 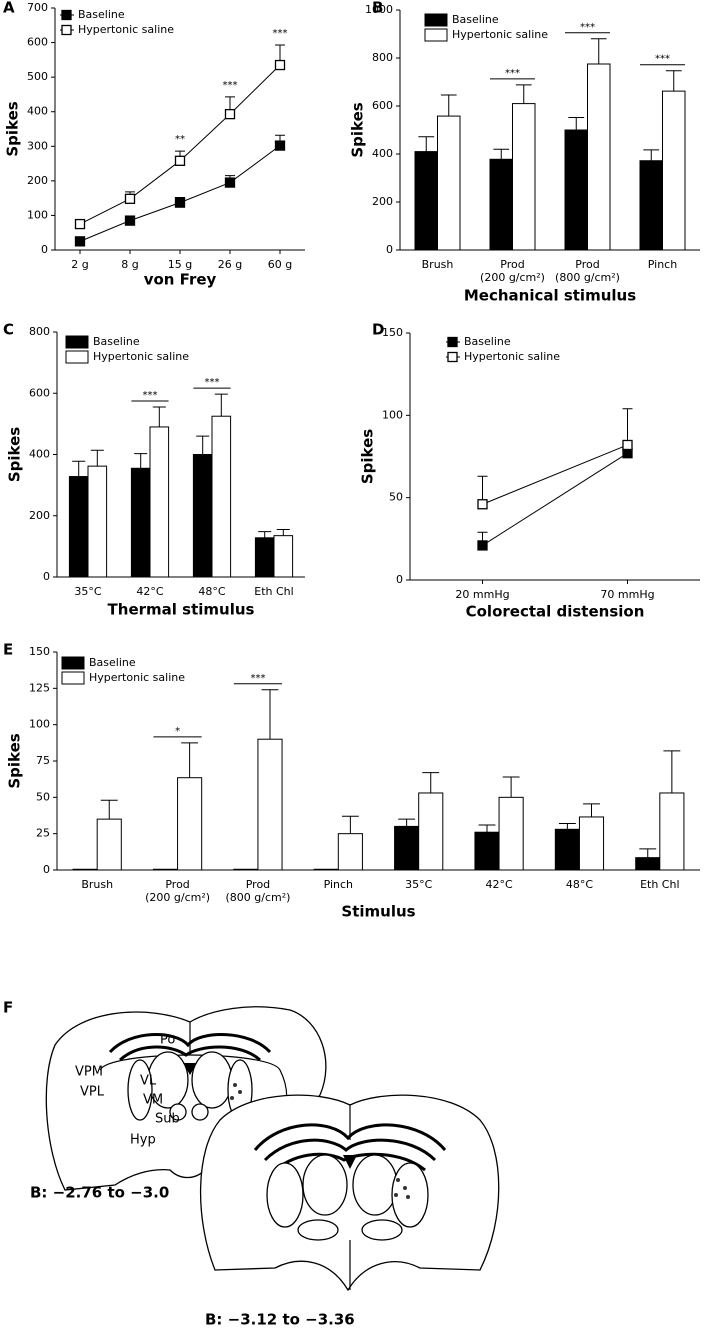 I want to click on y-tick-label: 50, so click(x=43, y=796).